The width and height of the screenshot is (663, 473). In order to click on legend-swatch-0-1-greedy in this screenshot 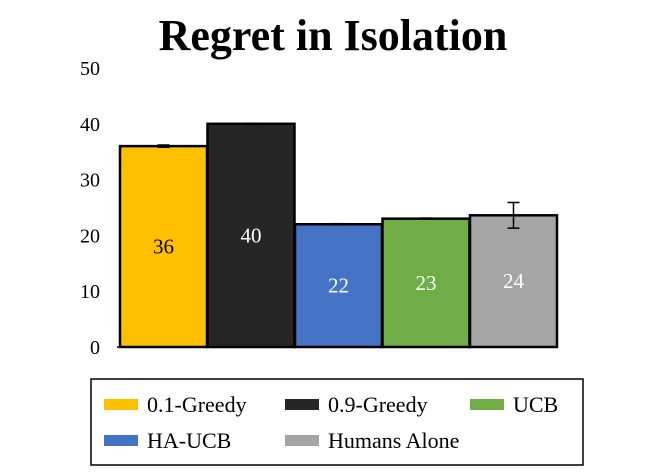, I will do `click(121, 404)`.